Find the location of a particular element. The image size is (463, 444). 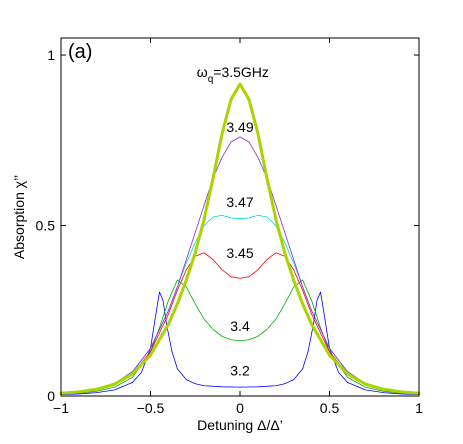

top-label-value: =3.5GHz is located at coordinates (241, 72).